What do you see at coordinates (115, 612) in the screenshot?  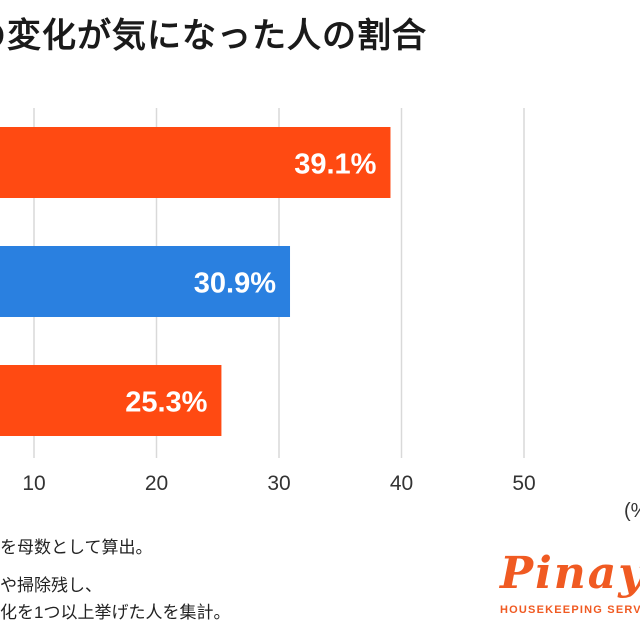 I see `footnote-line-3: 化を1つ以上挙げた人を集計。` at bounding box center [115, 612].